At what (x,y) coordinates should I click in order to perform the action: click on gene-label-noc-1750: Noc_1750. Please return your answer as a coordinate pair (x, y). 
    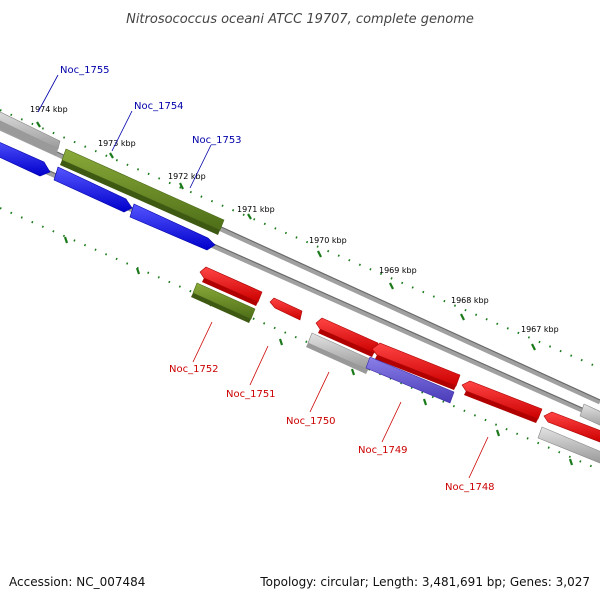
    Looking at the image, I should click on (311, 421).